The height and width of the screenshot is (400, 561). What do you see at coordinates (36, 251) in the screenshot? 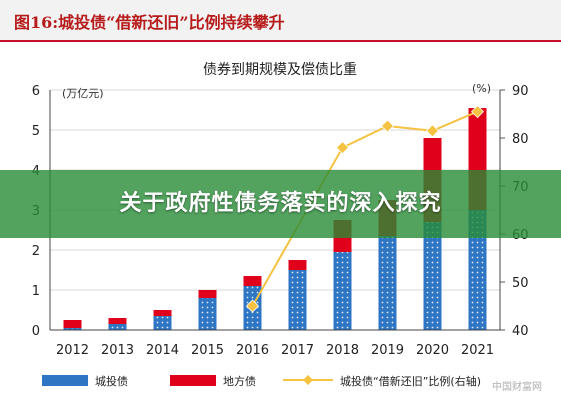
I see `y-left-tick-2: 2` at bounding box center [36, 251].